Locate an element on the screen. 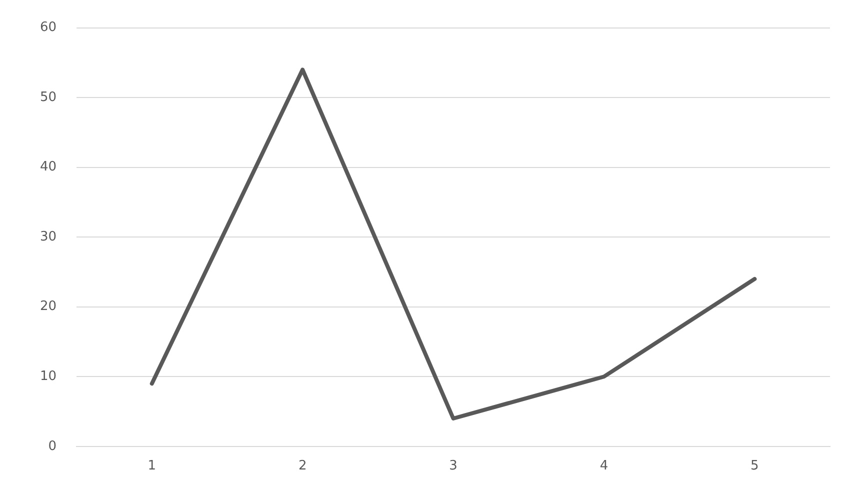  x-tick-label: 4 is located at coordinates (604, 466).